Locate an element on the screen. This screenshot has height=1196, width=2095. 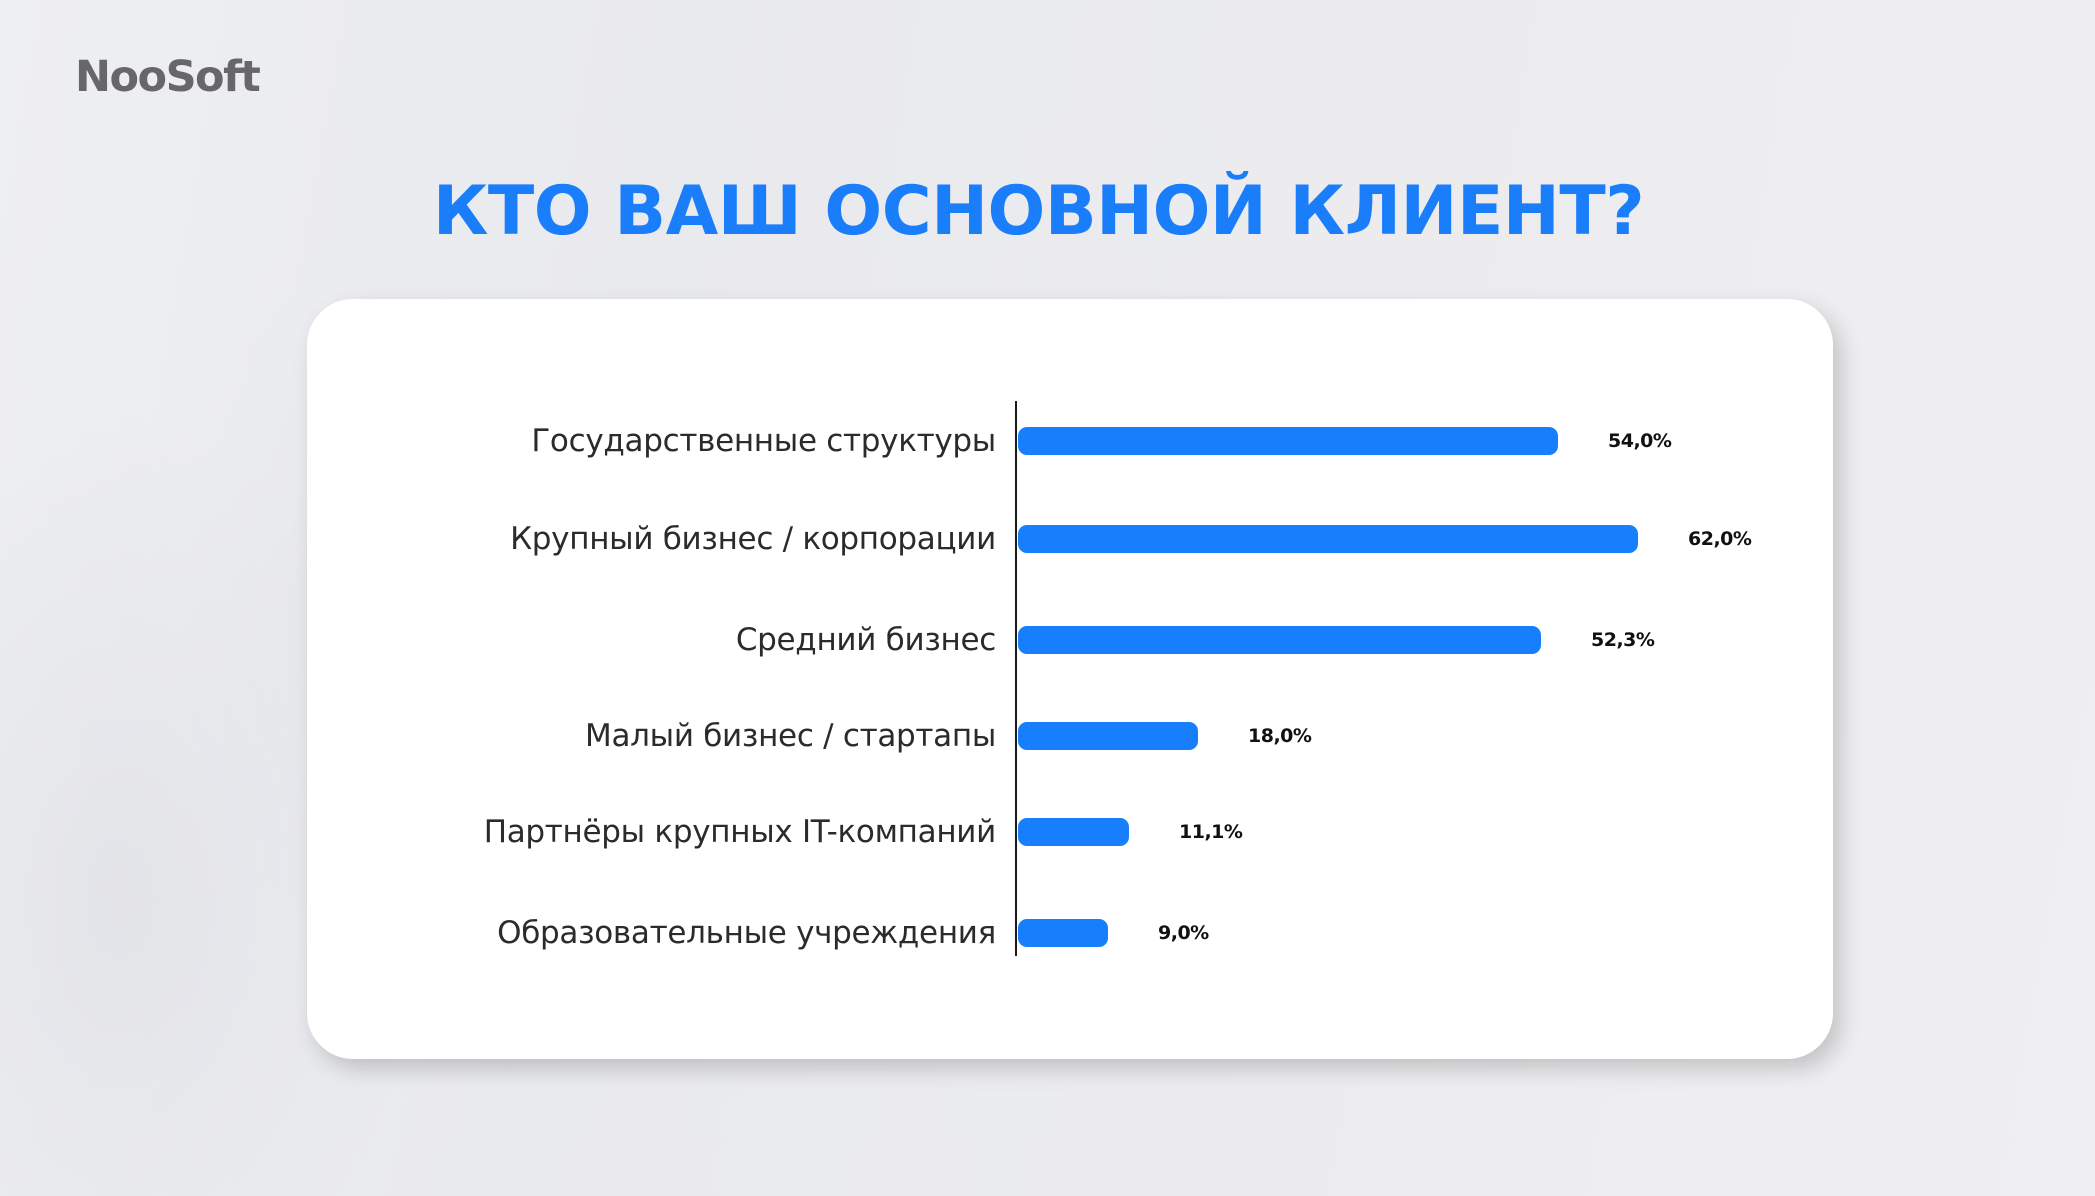
bar-row: Малый бизнес / стартапы 18,0% is located at coordinates (1047, 736).